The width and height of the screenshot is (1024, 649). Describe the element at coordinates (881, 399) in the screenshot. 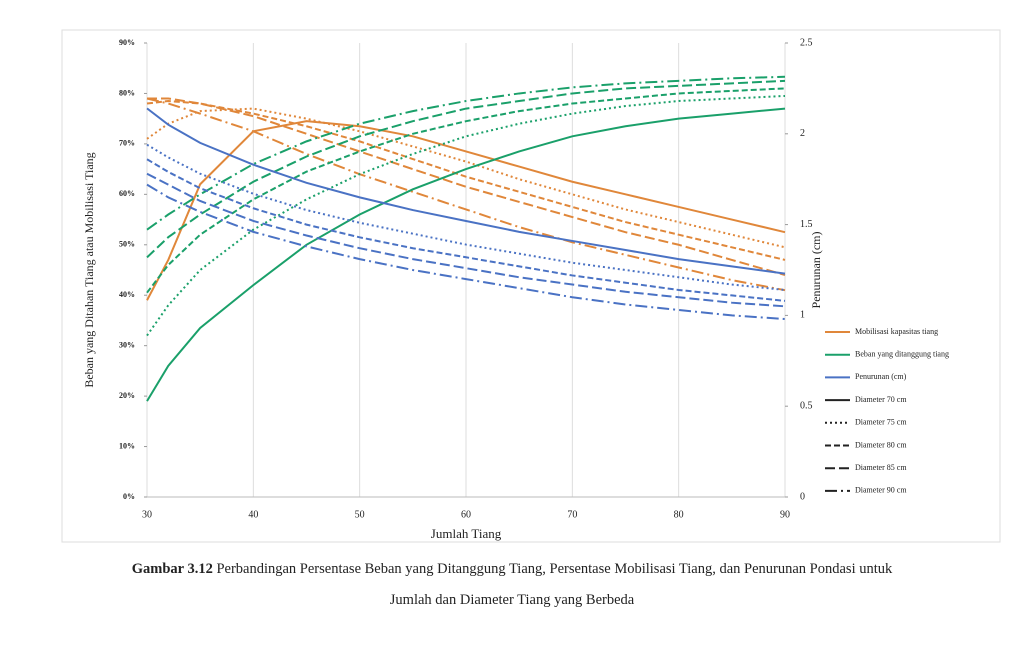

I see `legend-label: Diameter 70 cm` at that location.